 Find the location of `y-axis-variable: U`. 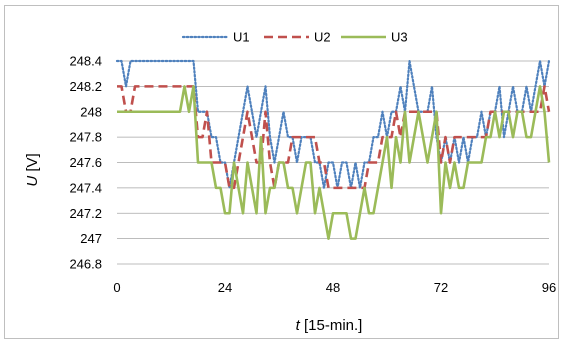

y-axis-variable: U is located at coordinates (32, 181).